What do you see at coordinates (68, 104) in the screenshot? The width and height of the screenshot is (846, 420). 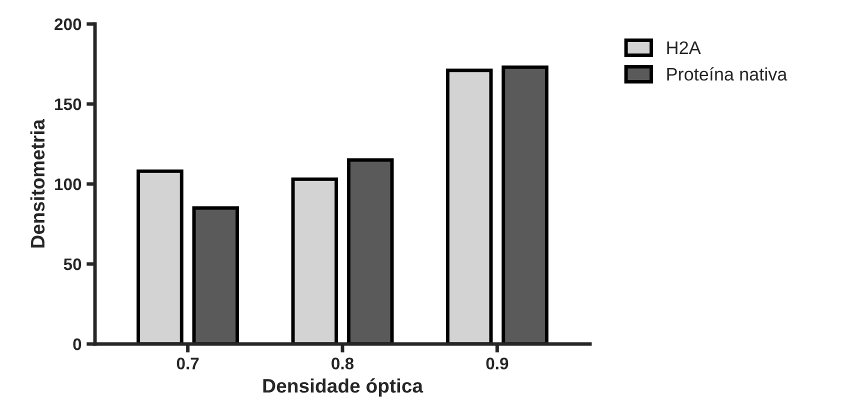 I see `y-tick-label: 150` at bounding box center [68, 104].